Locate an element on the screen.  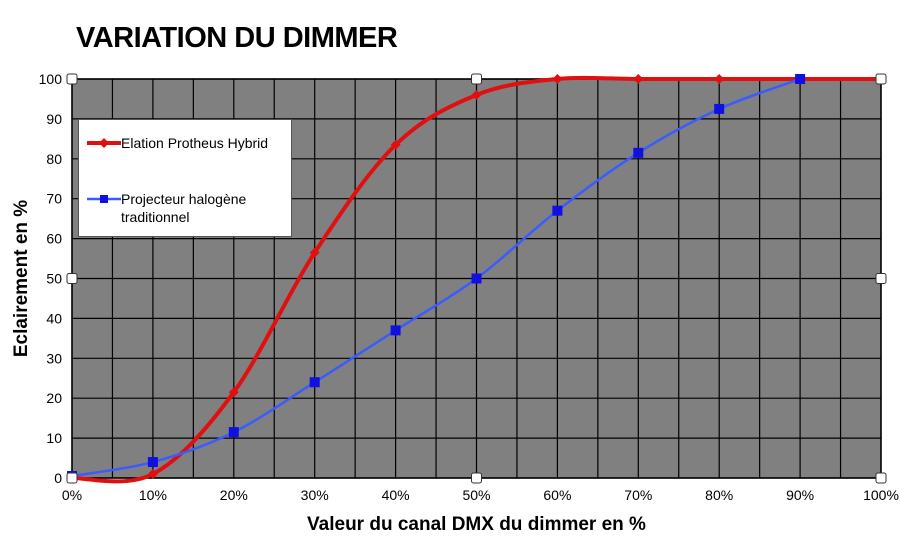
x-tick-label: 20% is located at coordinates (234, 495).